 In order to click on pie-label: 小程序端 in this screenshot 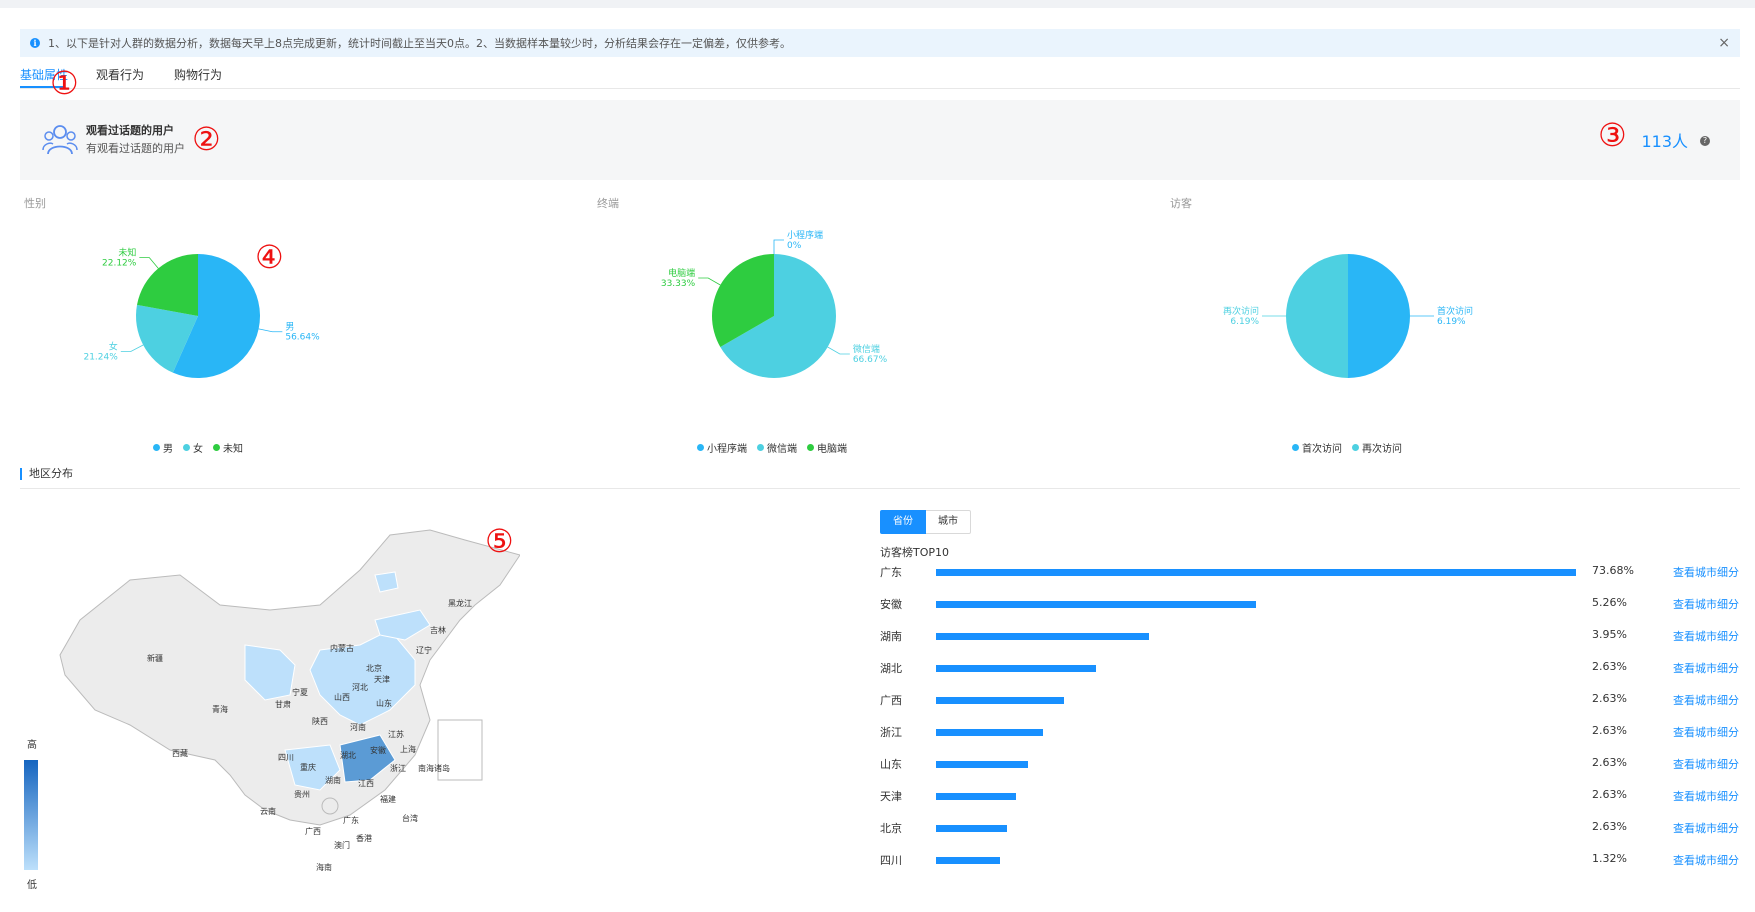, I will do `click(805, 235)`.